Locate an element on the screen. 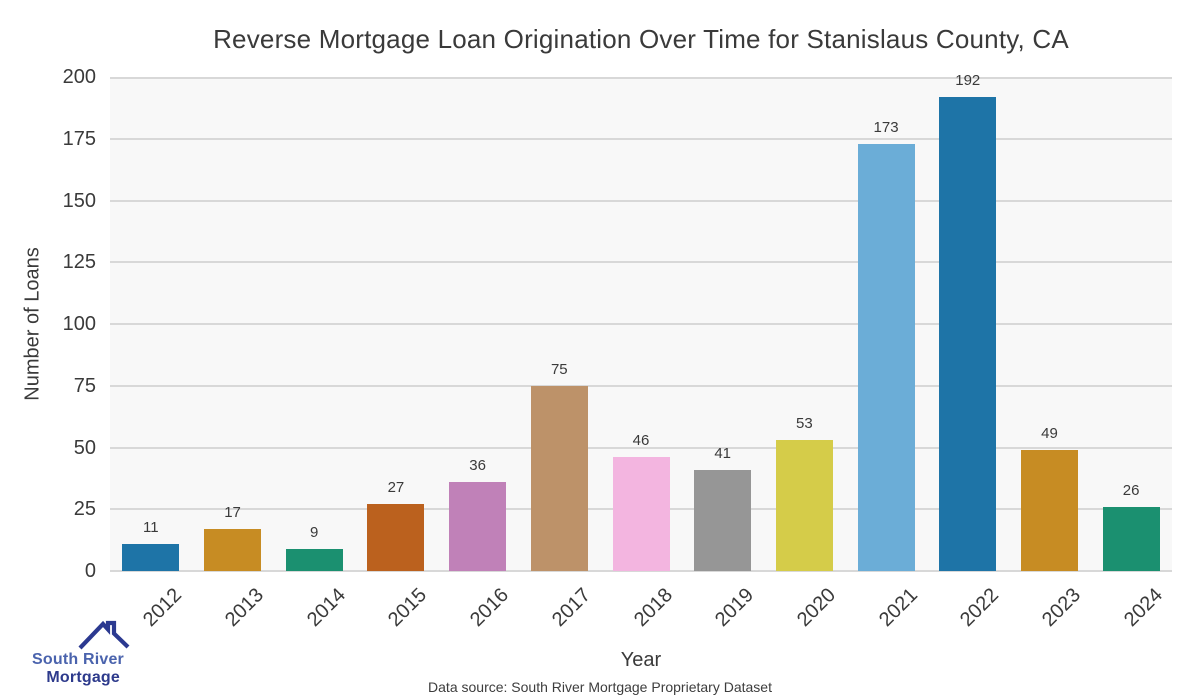 The width and height of the screenshot is (1200, 700). logo-text-line1: South River is located at coordinates (78, 659).